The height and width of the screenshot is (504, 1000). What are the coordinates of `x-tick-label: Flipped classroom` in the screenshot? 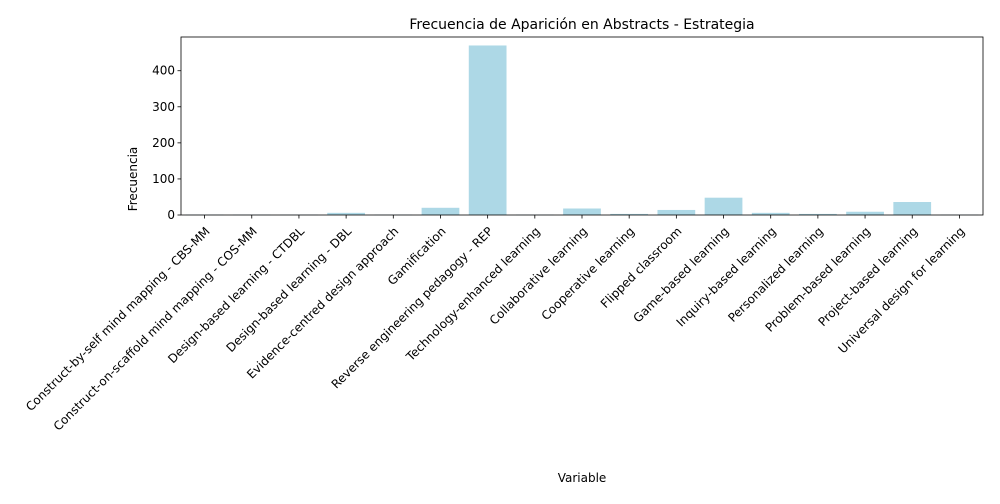 It's located at (641, 267).